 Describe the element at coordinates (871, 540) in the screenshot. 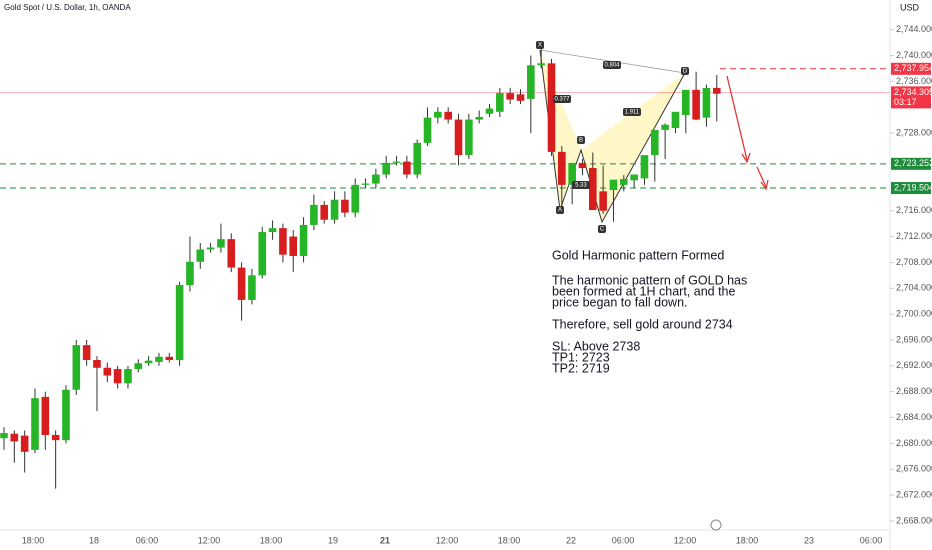

I see `x-tick-label: 06:00` at that location.